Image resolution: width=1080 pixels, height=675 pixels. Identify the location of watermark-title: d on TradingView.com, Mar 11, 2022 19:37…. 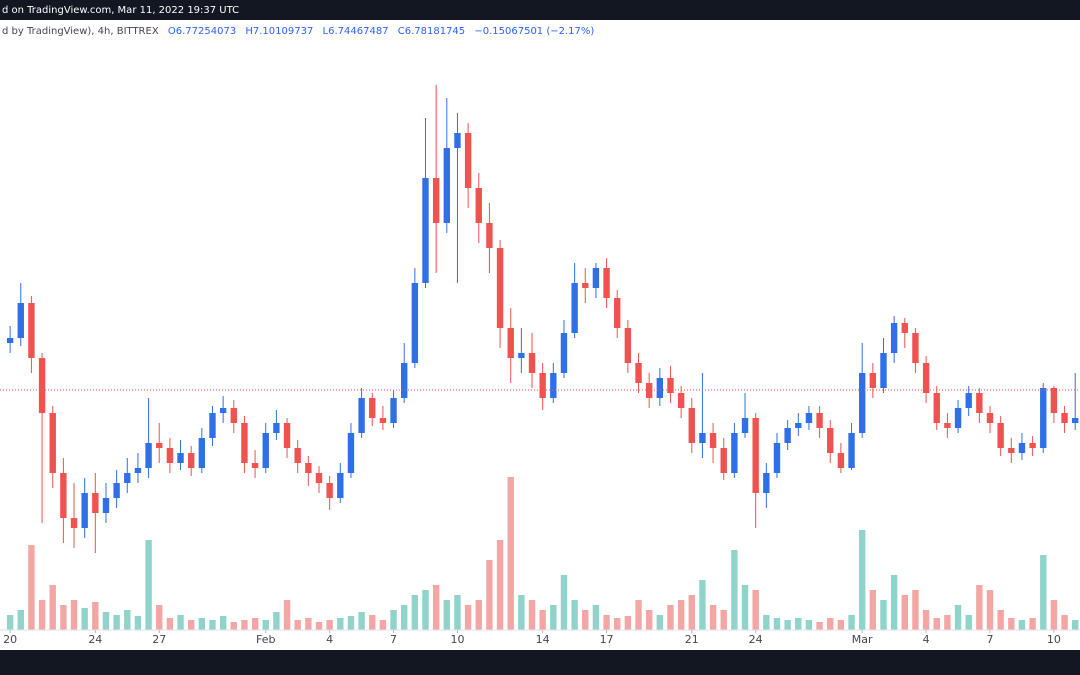
(120, 10).